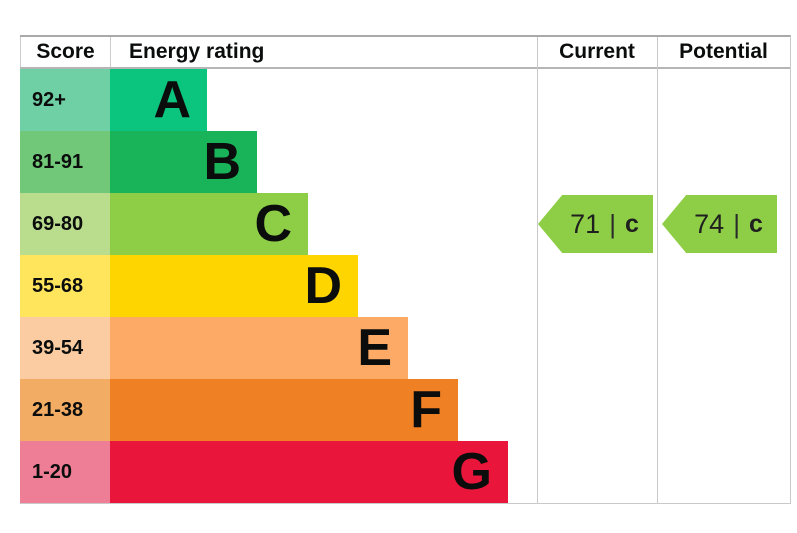 The height and width of the screenshot is (533, 797). I want to click on band-row-d: 55-68 D, so click(405, 286).